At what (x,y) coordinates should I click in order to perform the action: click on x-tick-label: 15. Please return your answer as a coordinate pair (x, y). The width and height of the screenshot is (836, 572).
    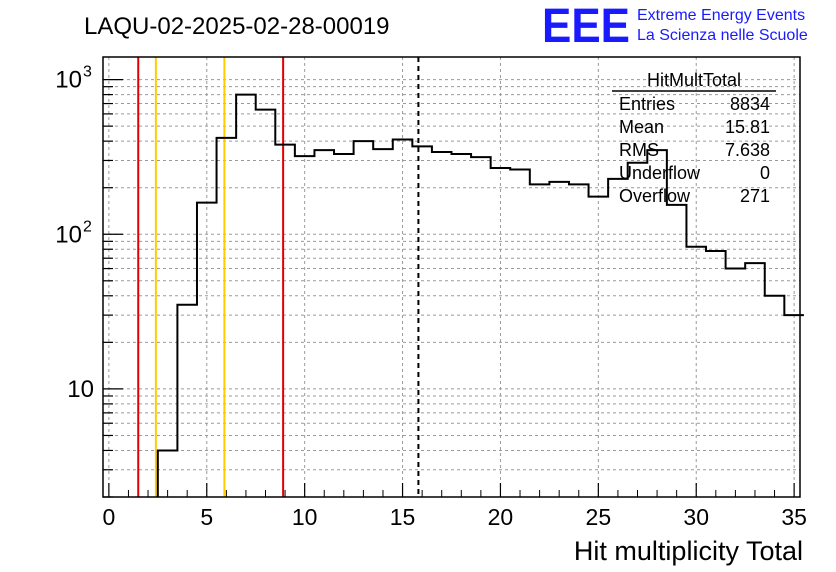
    Looking at the image, I should click on (403, 517).